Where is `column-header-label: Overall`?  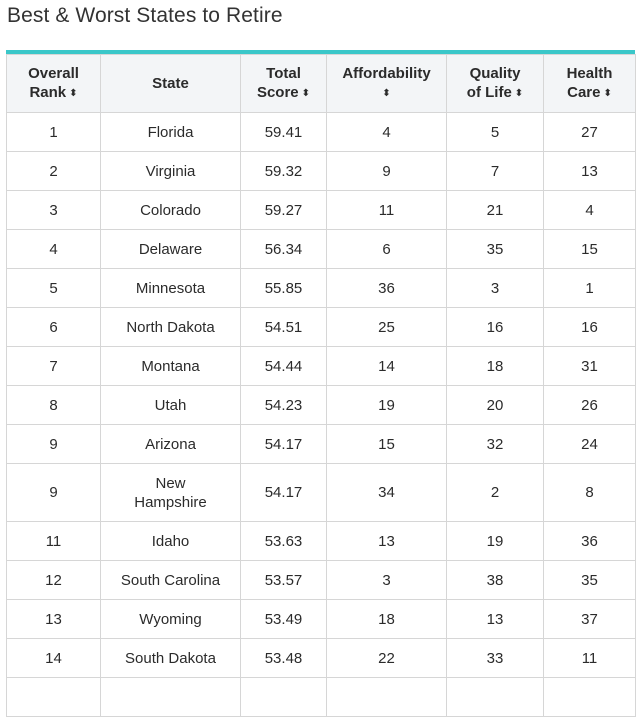 column-header-label: Overall is located at coordinates (53, 73).